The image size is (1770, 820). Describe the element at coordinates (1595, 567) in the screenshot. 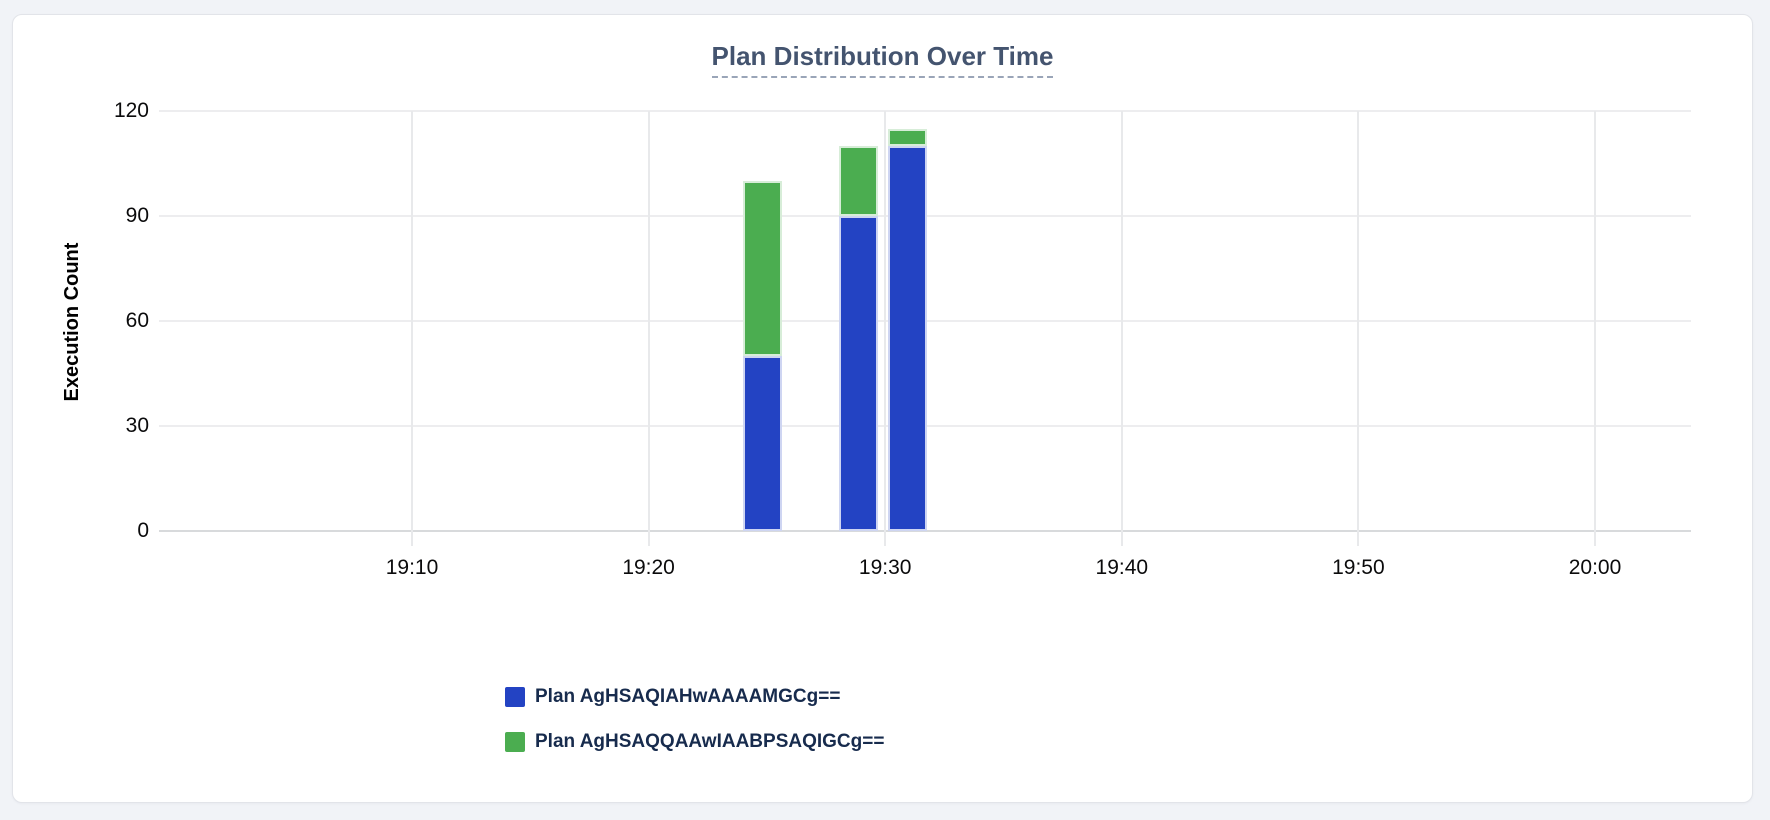

I see `x-tick-label: 20:00` at that location.